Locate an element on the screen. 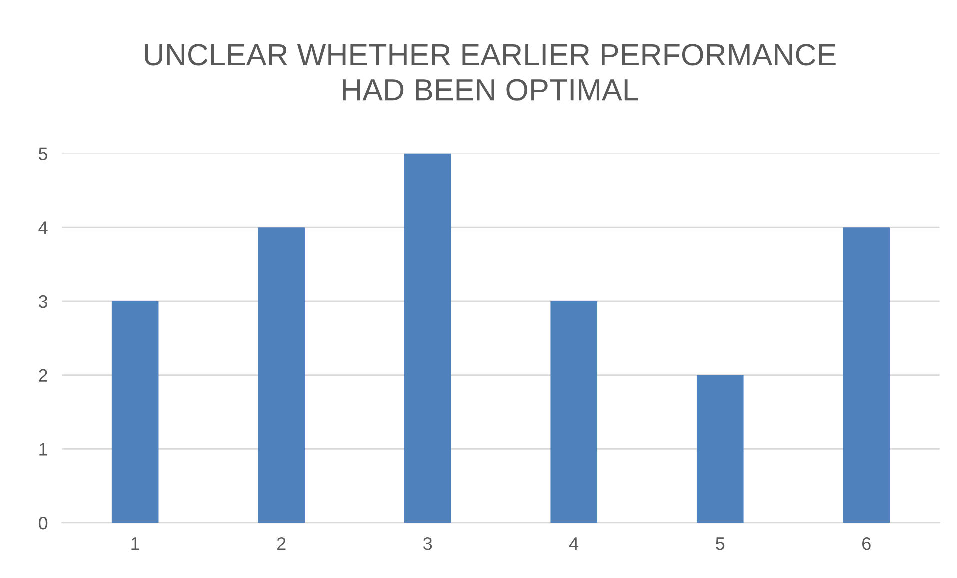 The width and height of the screenshot is (957, 578). chart-title: UNCLEAR WHETHER EARLIER PERFORMANCE HAD BEEN OPTIMAL is located at coordinates (490, 72).